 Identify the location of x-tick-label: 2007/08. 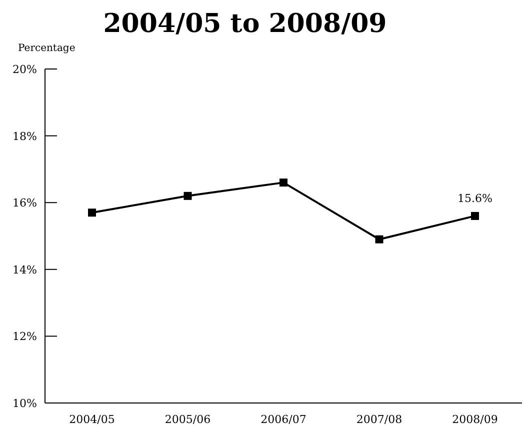
(379, 419).